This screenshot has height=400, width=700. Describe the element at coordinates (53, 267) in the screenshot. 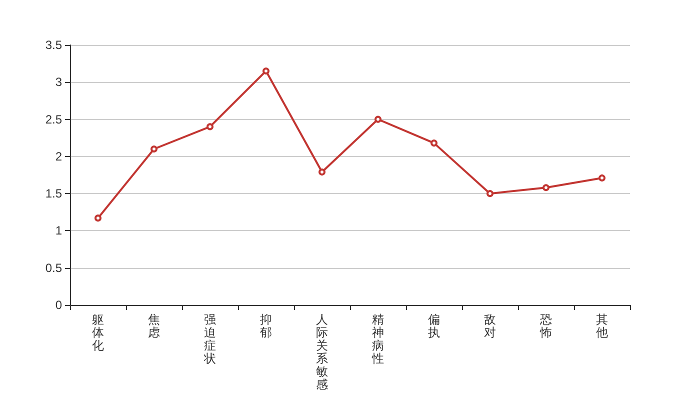

I see `y-tick-label: 0.5` at that location.